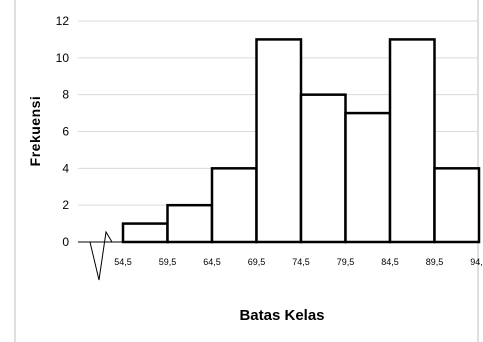 This screenshot has height=342, width=483. Describe the element at coordinates (368, 177) in the screenshot. I see `bar-79,5-84,5` at that location.